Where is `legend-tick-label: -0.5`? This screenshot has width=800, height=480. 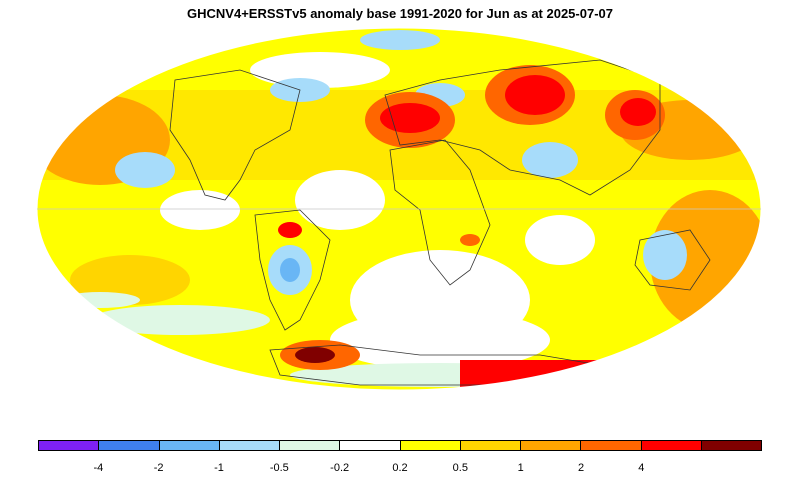 legend-tick-label: -0.5 is located at coordinates (279, 468).